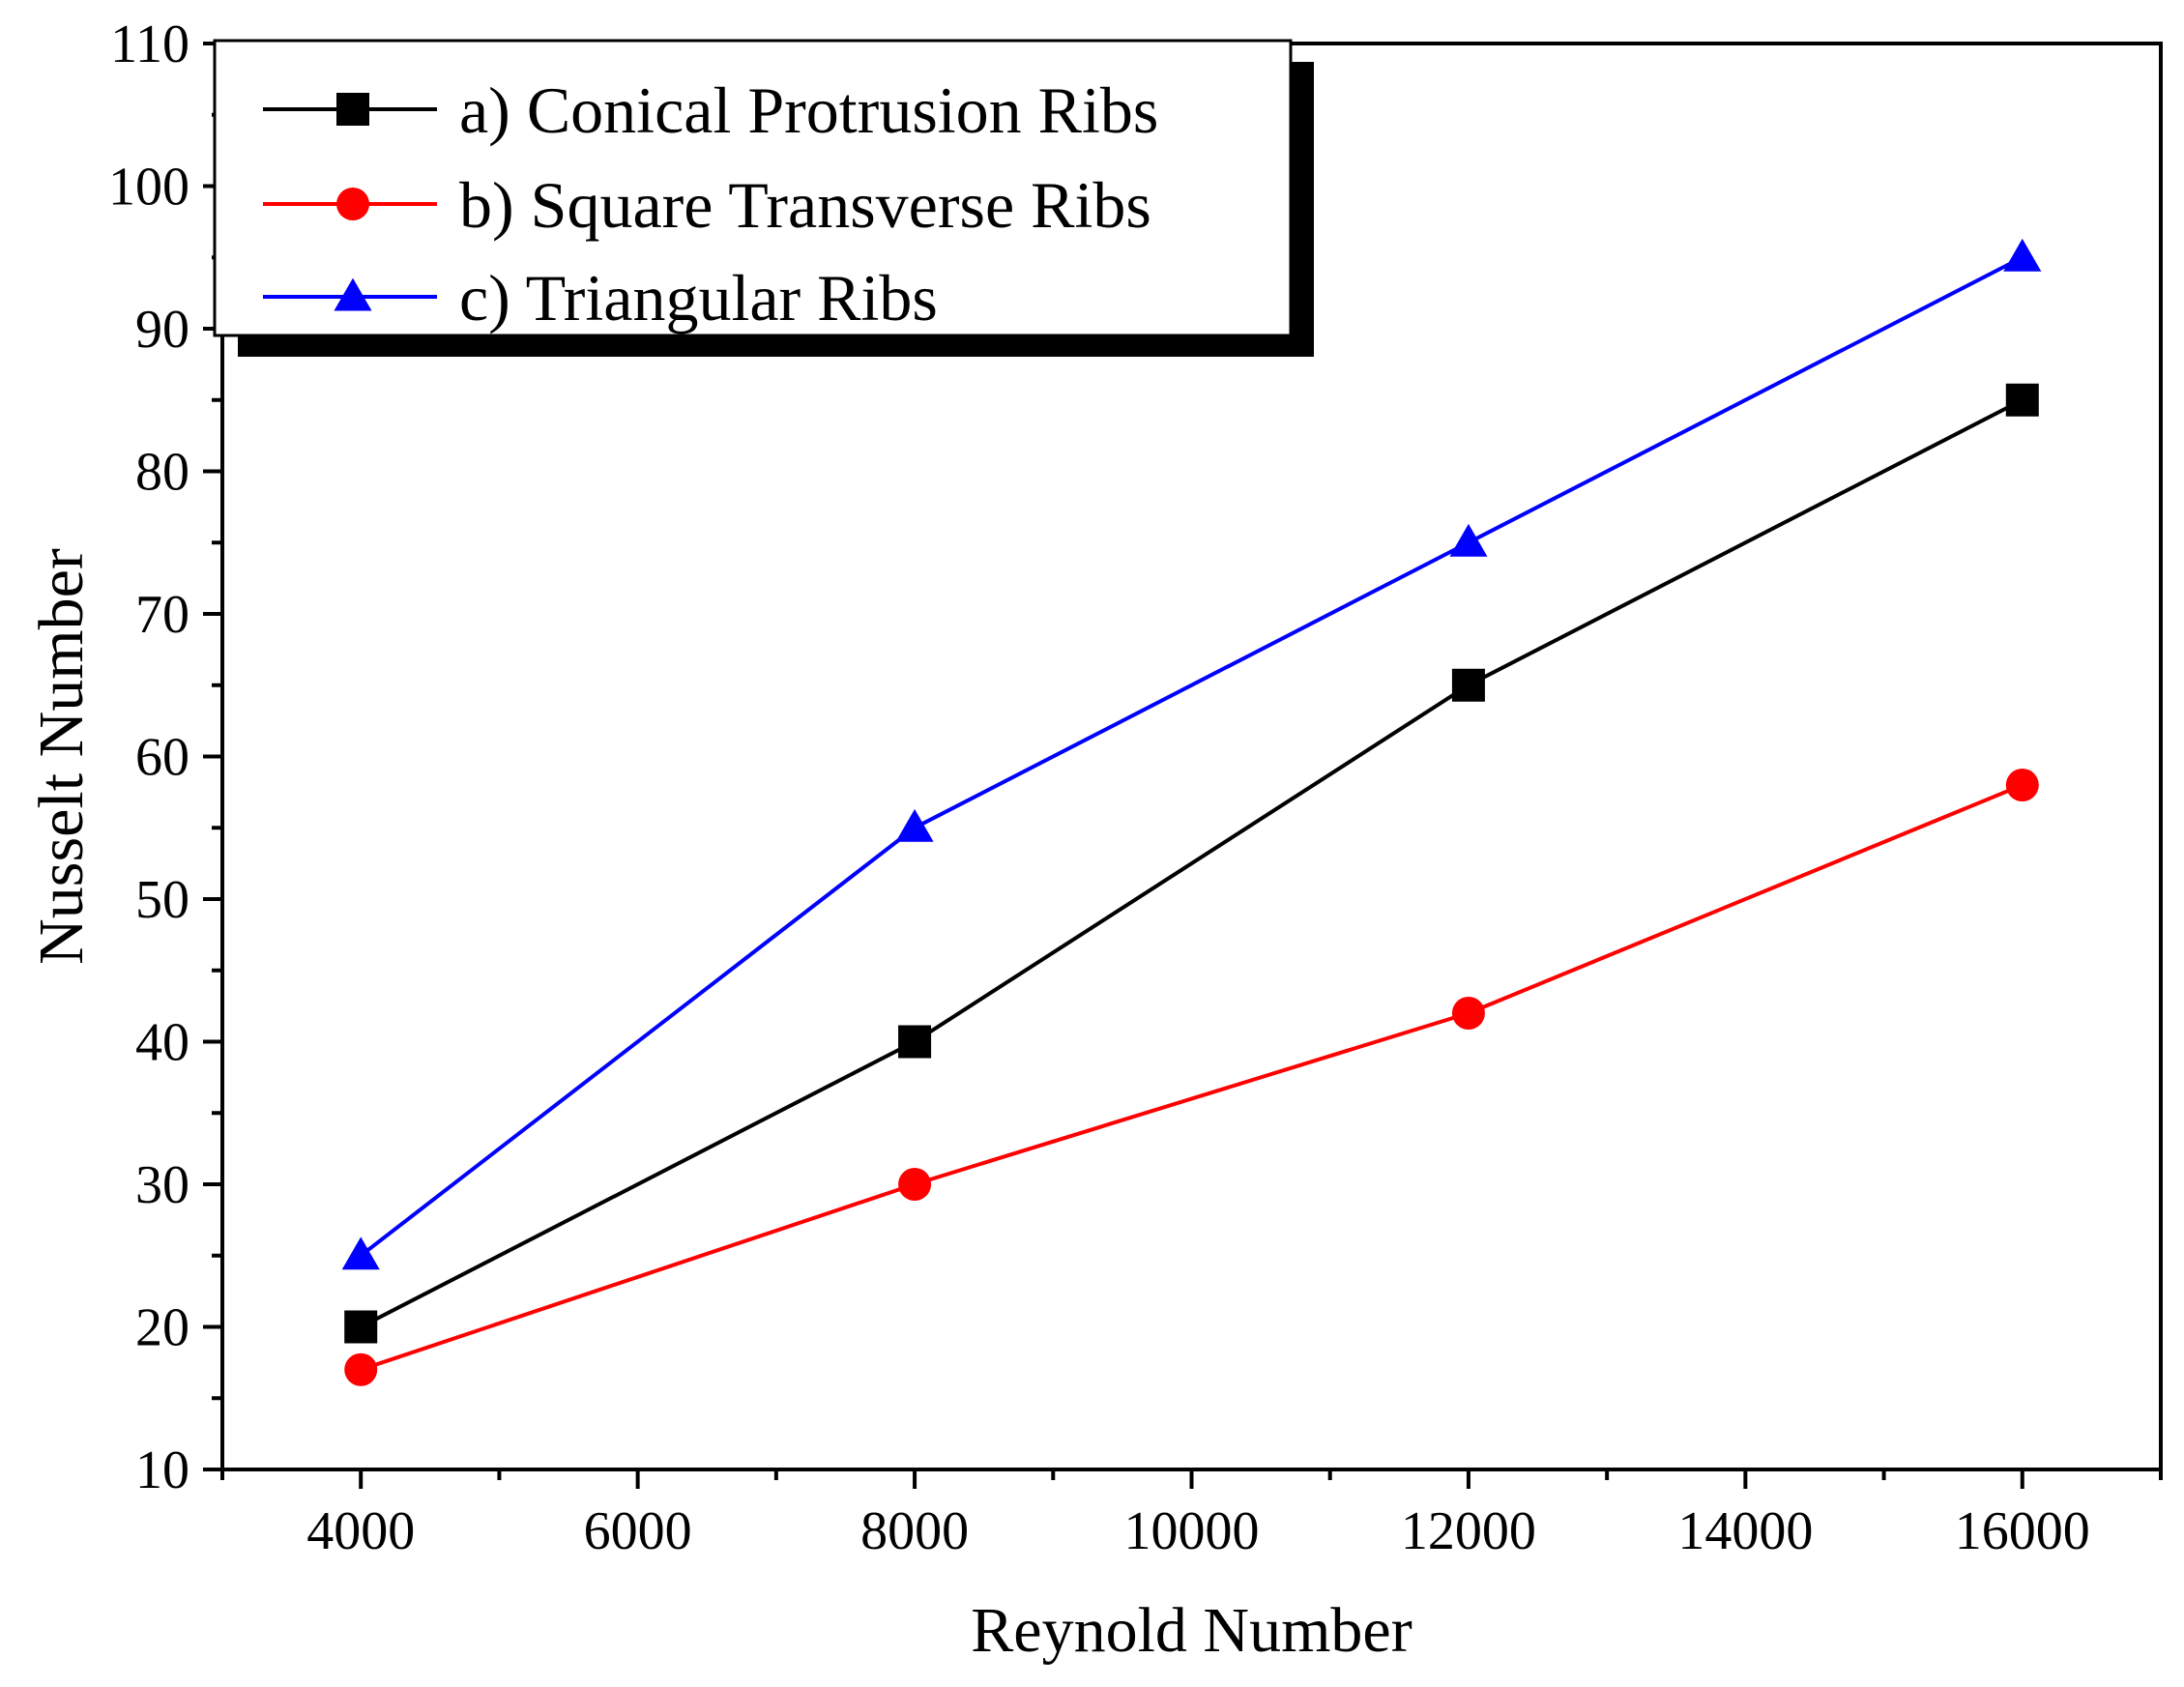 This screenshot has width=2184, height=1687. I want to click on y-tick-label: 100, so click(149, 188).